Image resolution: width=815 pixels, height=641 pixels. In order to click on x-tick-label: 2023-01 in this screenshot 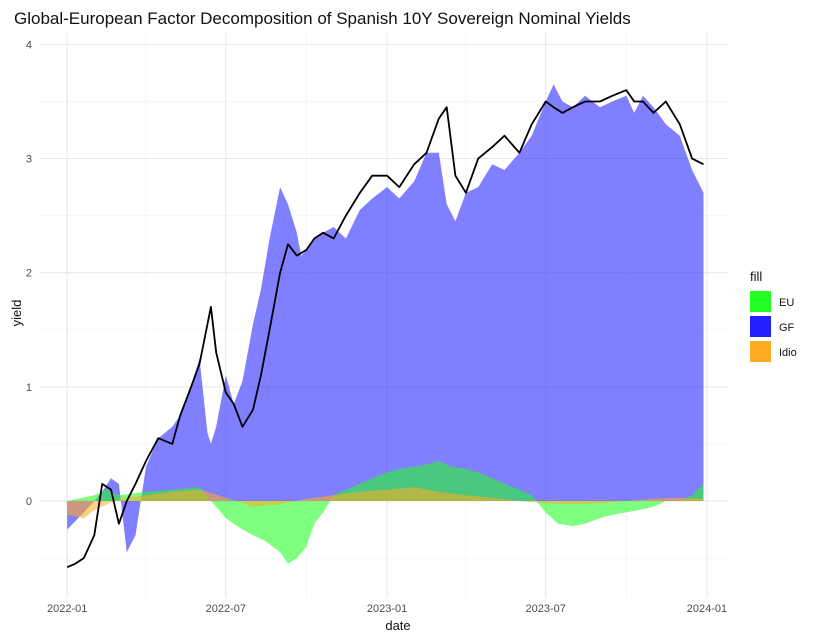, I will do `click(387, 609)`.